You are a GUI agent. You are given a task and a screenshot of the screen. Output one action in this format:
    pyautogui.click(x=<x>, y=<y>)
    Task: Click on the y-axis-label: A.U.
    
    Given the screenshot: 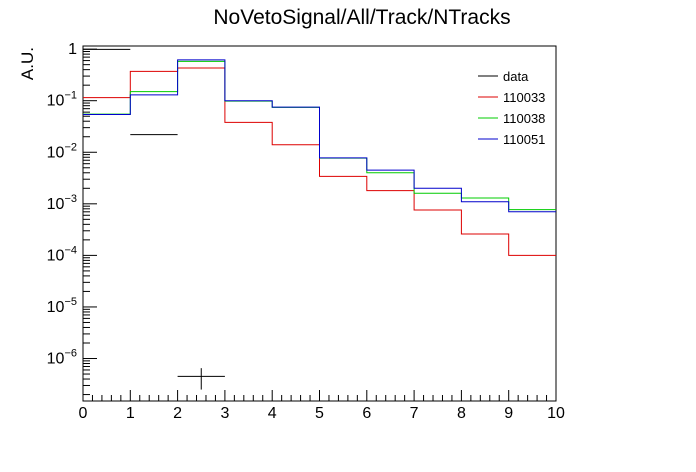 What is the action you would take?
    pyautogui.click(x=27, y=63)
    